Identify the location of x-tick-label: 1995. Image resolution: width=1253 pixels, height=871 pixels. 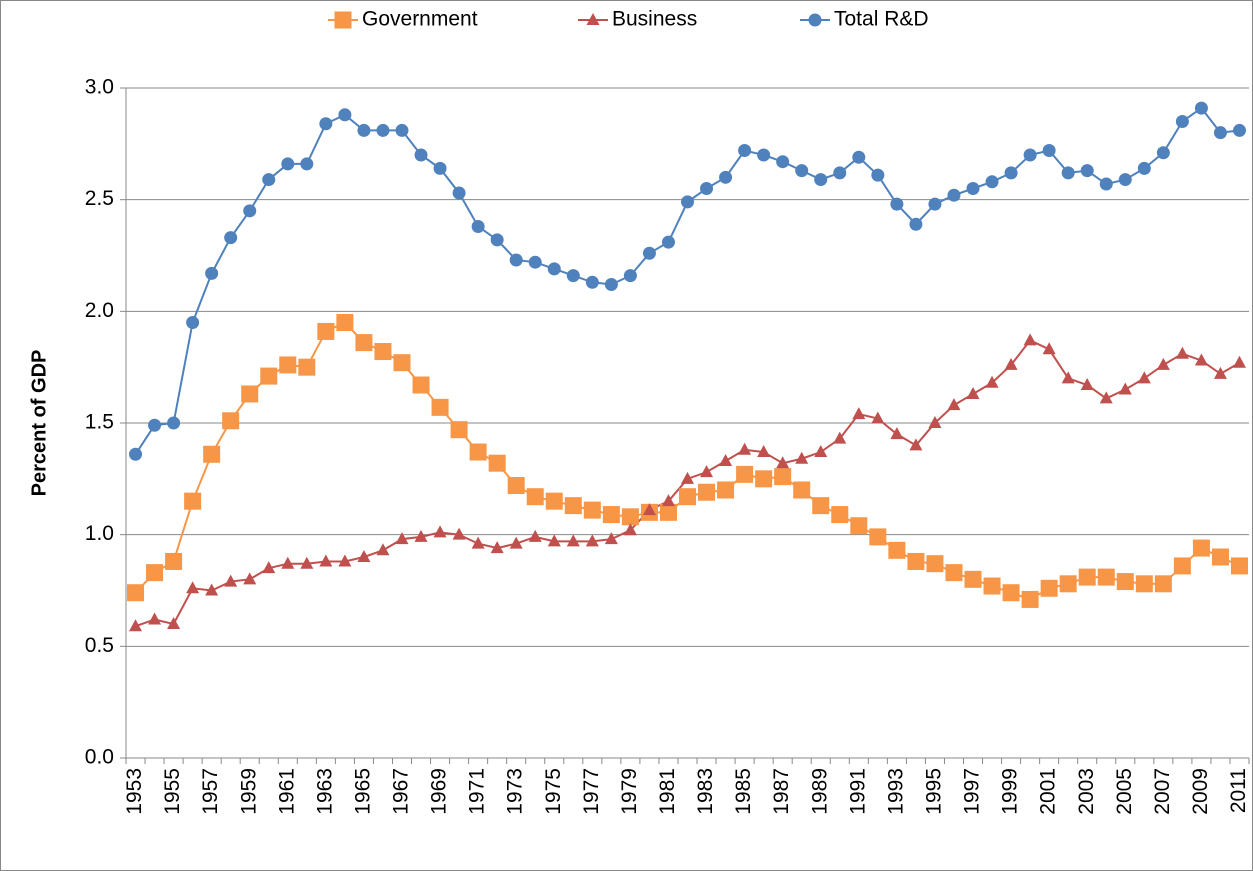
(933, 791).